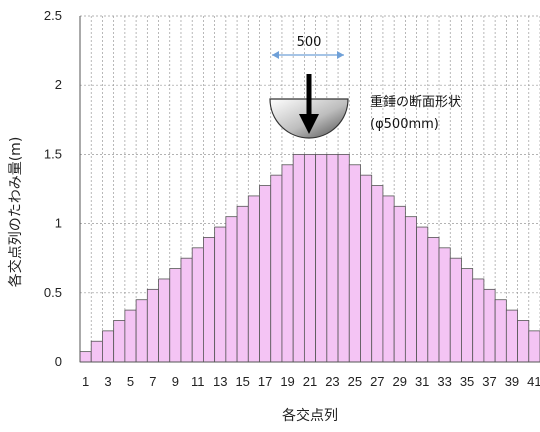 This screenshot has width=540, height=432. I want to click on x-tick-label: 27, so click(377, 381).